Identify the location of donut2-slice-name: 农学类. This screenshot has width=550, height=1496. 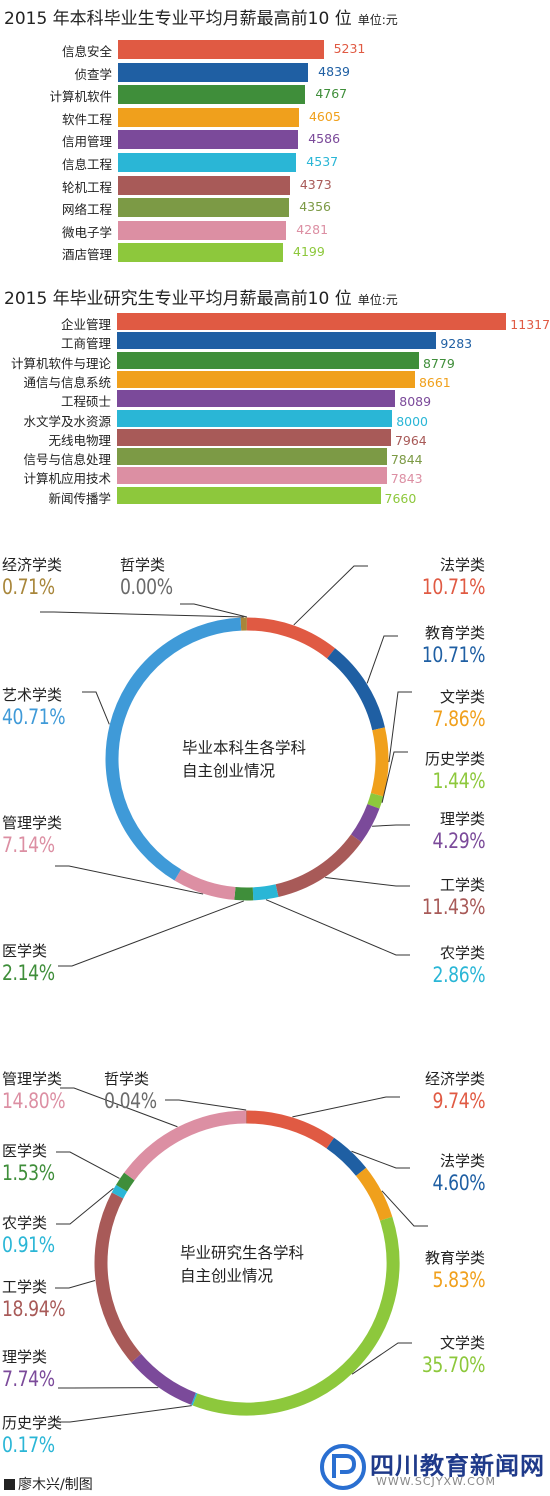
(34, 1222).